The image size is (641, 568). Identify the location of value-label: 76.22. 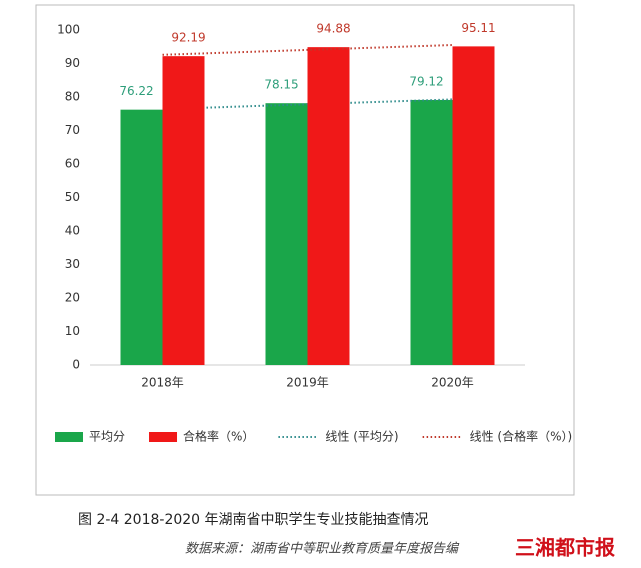
(136, 91).